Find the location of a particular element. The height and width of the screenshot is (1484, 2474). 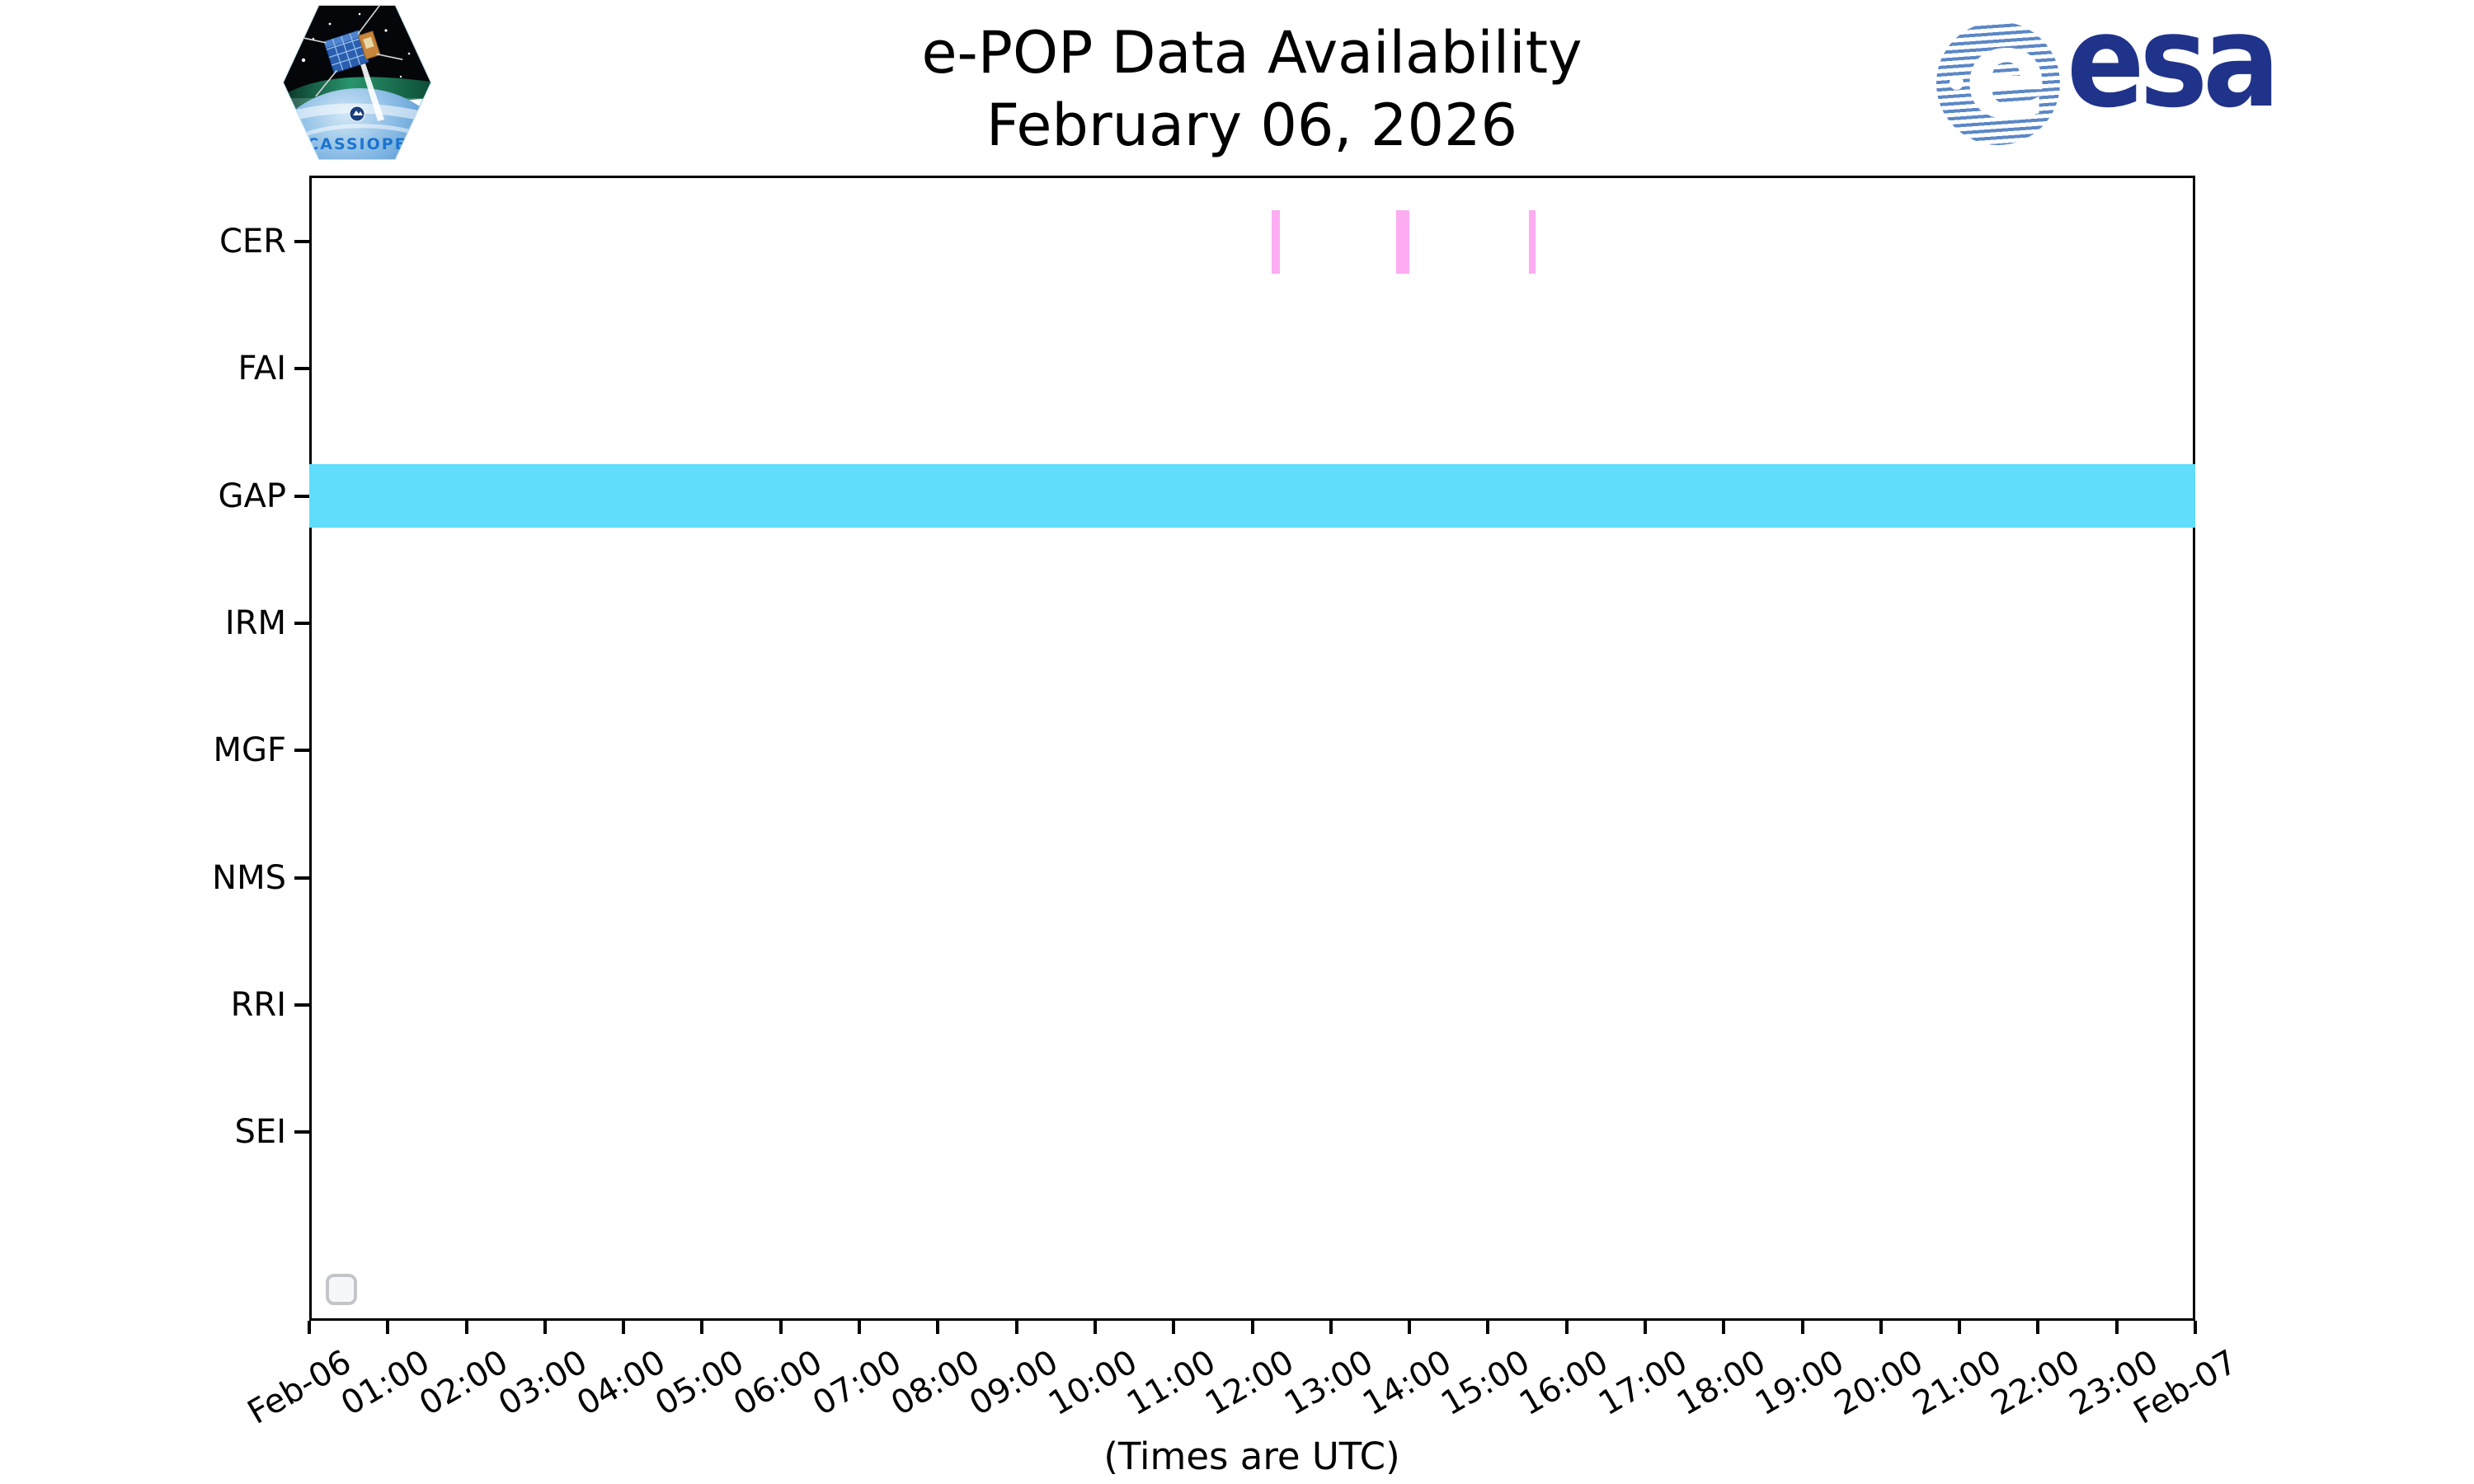

xtick-label-0100: 01:00 is located at coordinates (385, 1383).